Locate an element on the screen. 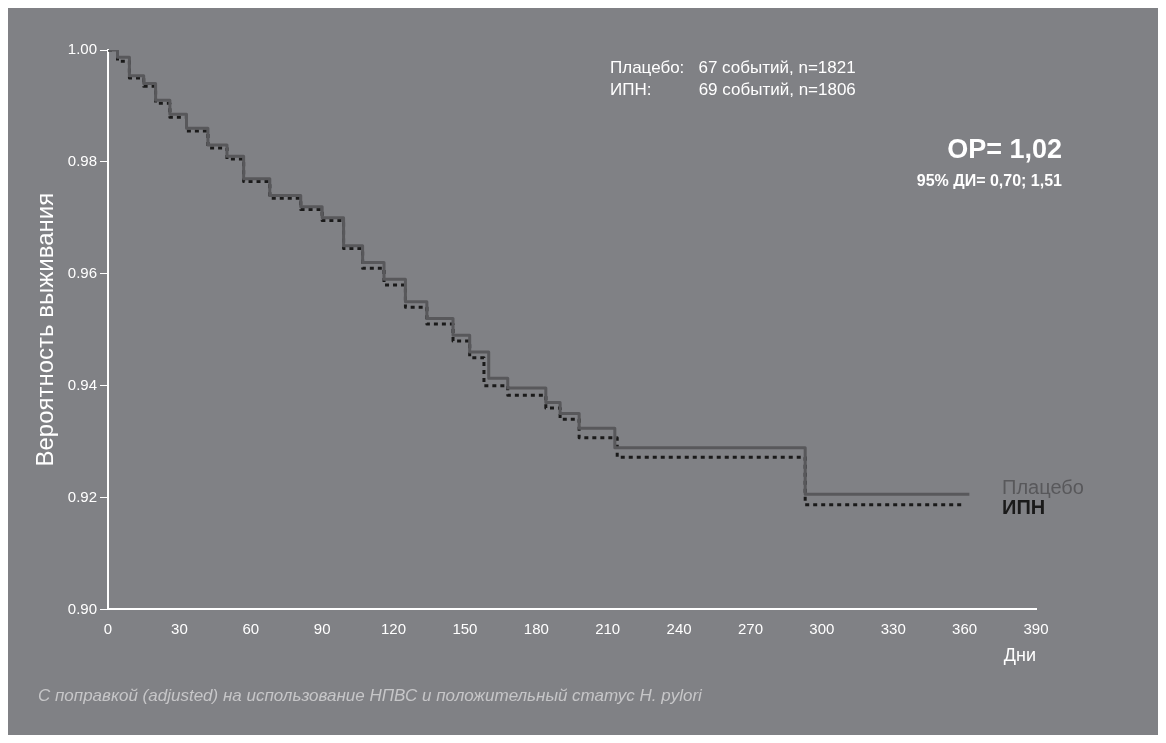 The width and height of the screenshot is (1166, 743). x-tick-label: 30 is located at coordinates (179, 628).